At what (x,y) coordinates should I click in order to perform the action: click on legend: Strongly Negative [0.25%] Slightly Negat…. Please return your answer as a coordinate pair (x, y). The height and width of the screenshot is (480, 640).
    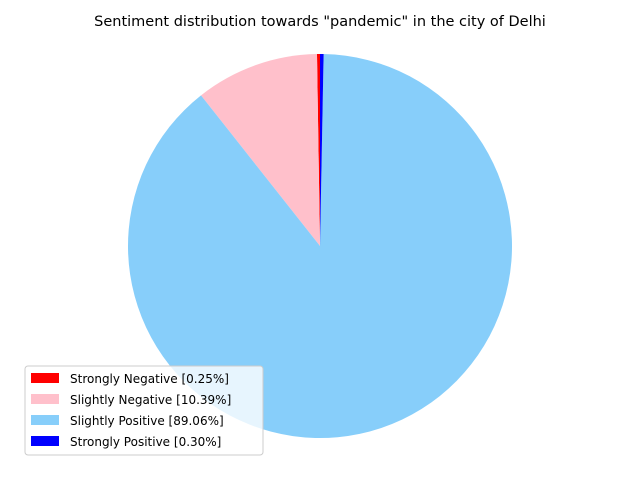
    Looking at the image, I should click on (144, 410).